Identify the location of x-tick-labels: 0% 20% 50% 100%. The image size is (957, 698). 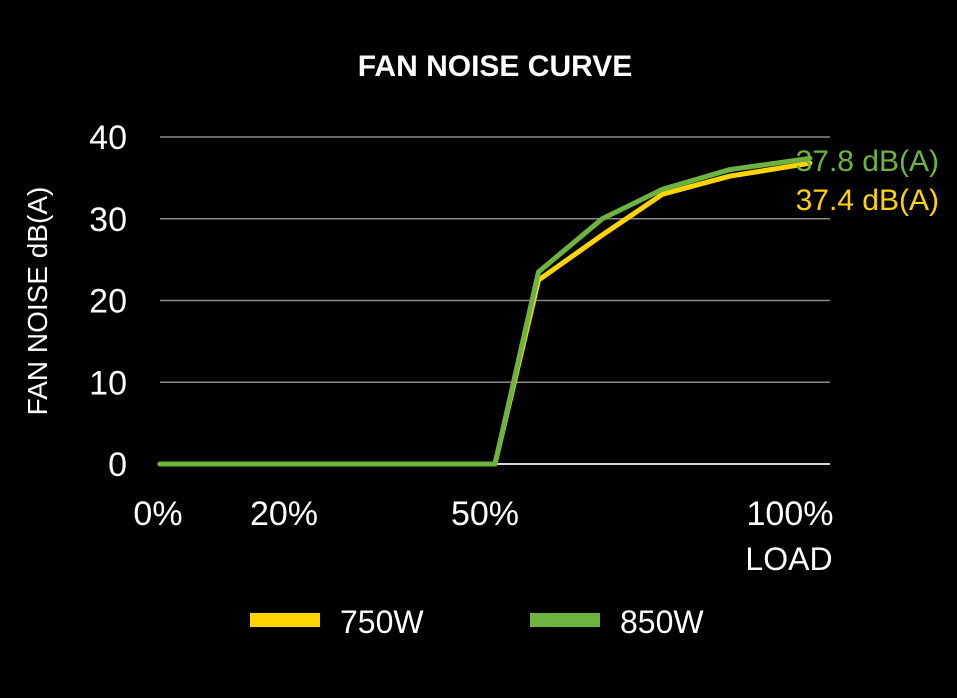
(483, 514).